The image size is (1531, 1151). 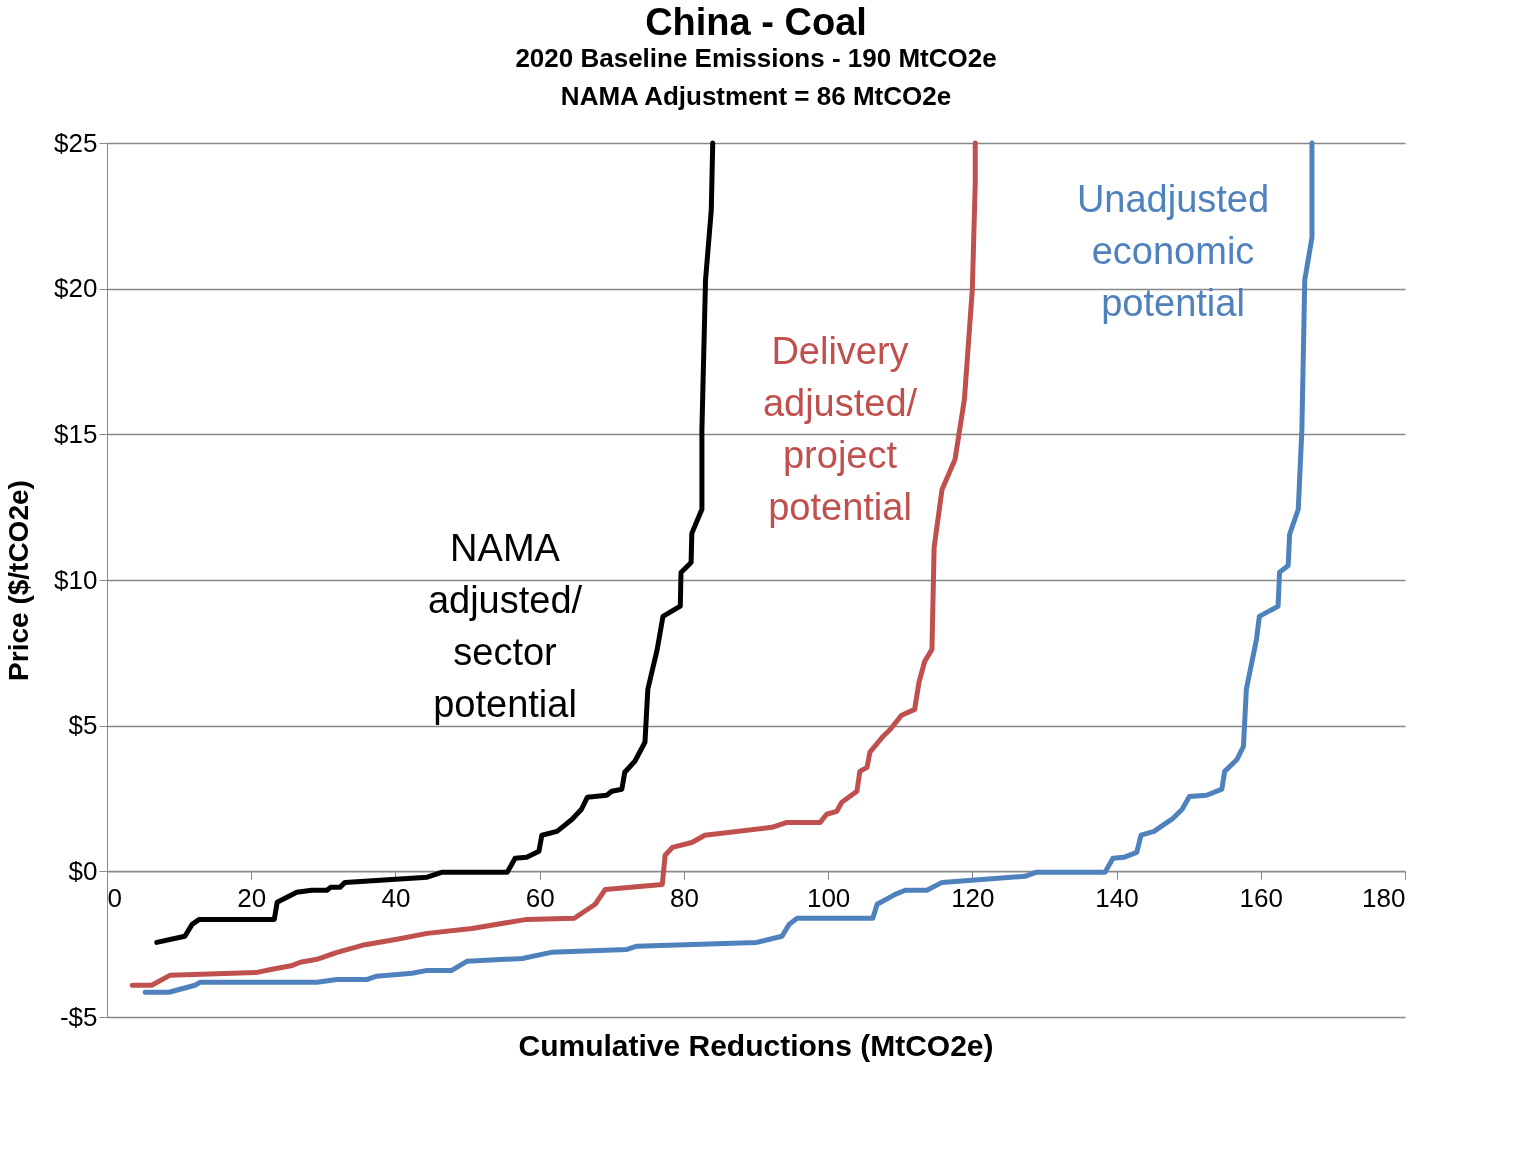 What do you see at coordinates (396, 897) in the screenshot?
I see `x-tick-label: 40` at bounding box center [396, 897].